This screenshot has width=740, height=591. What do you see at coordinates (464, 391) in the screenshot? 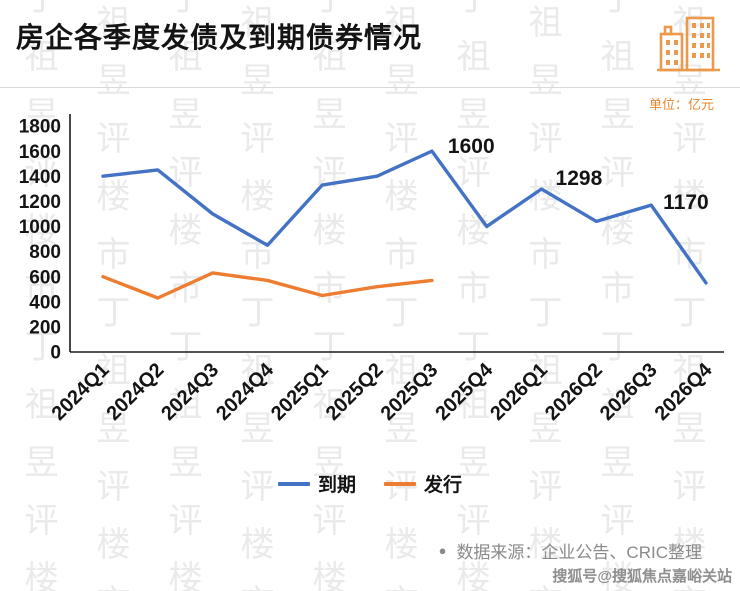
I see `x-tick-label: 2025Q4` at bounding box center [464, 391].